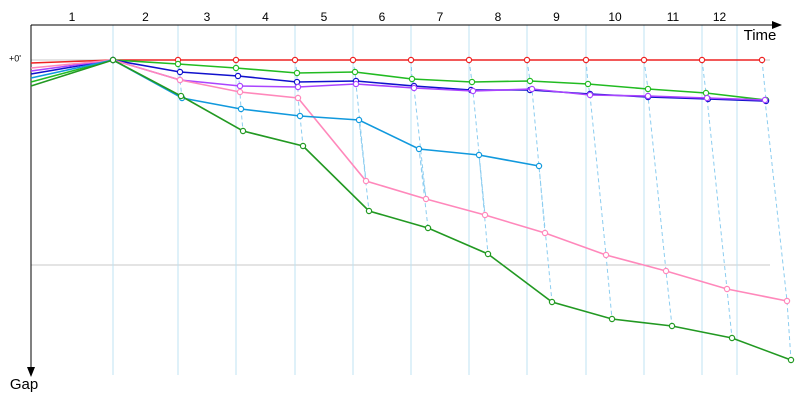 The image size is (800, 400). I want to click on lap-label: 9, so click(556, 17).